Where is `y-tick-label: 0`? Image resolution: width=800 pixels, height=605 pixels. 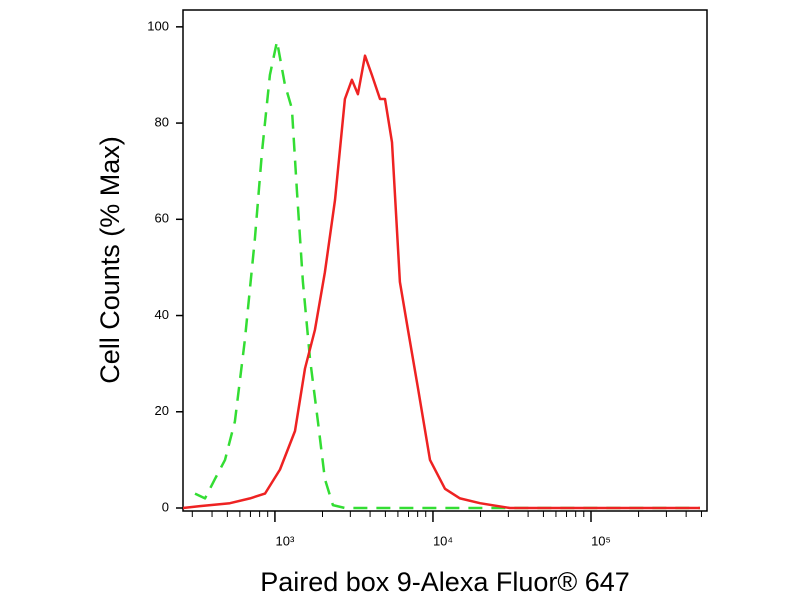 y-tick-label: 0 is located at coordinates (165, 506).